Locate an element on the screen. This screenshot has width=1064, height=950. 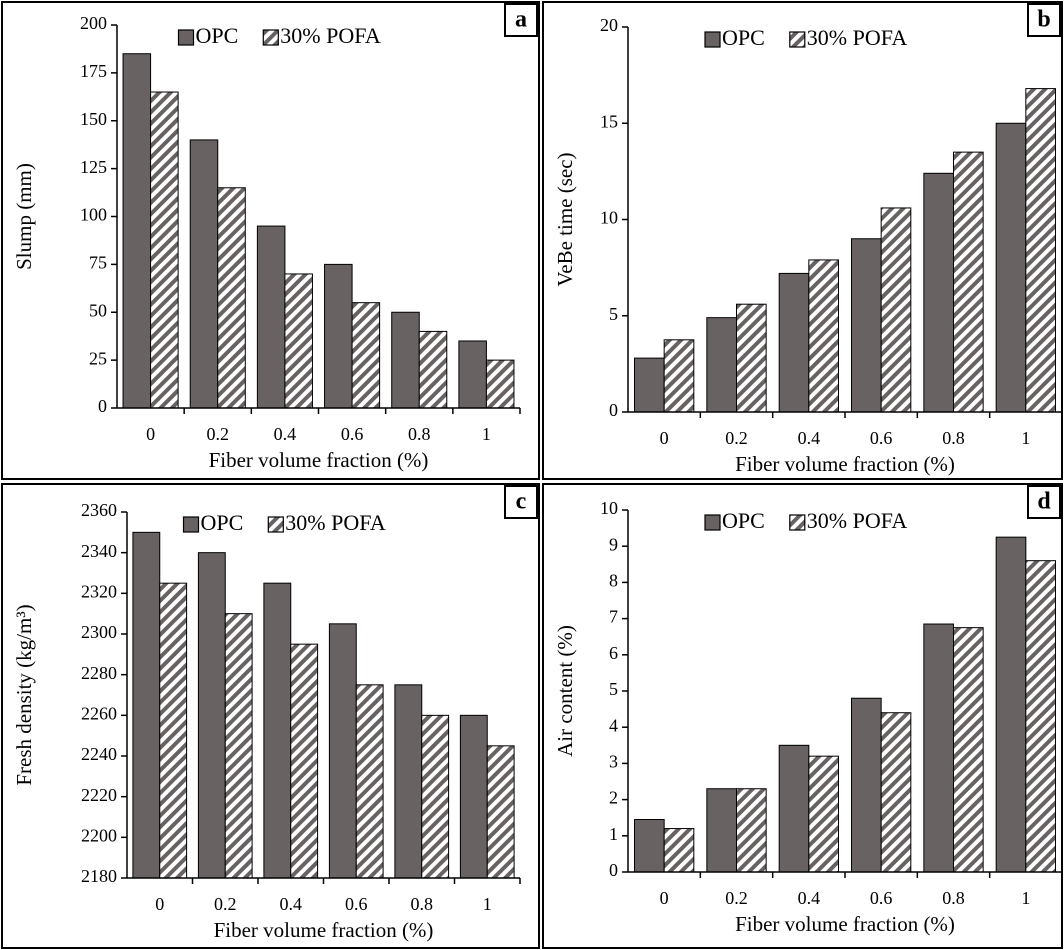
y-axis-title: Air content (%) is located at coordinates (565, 691).